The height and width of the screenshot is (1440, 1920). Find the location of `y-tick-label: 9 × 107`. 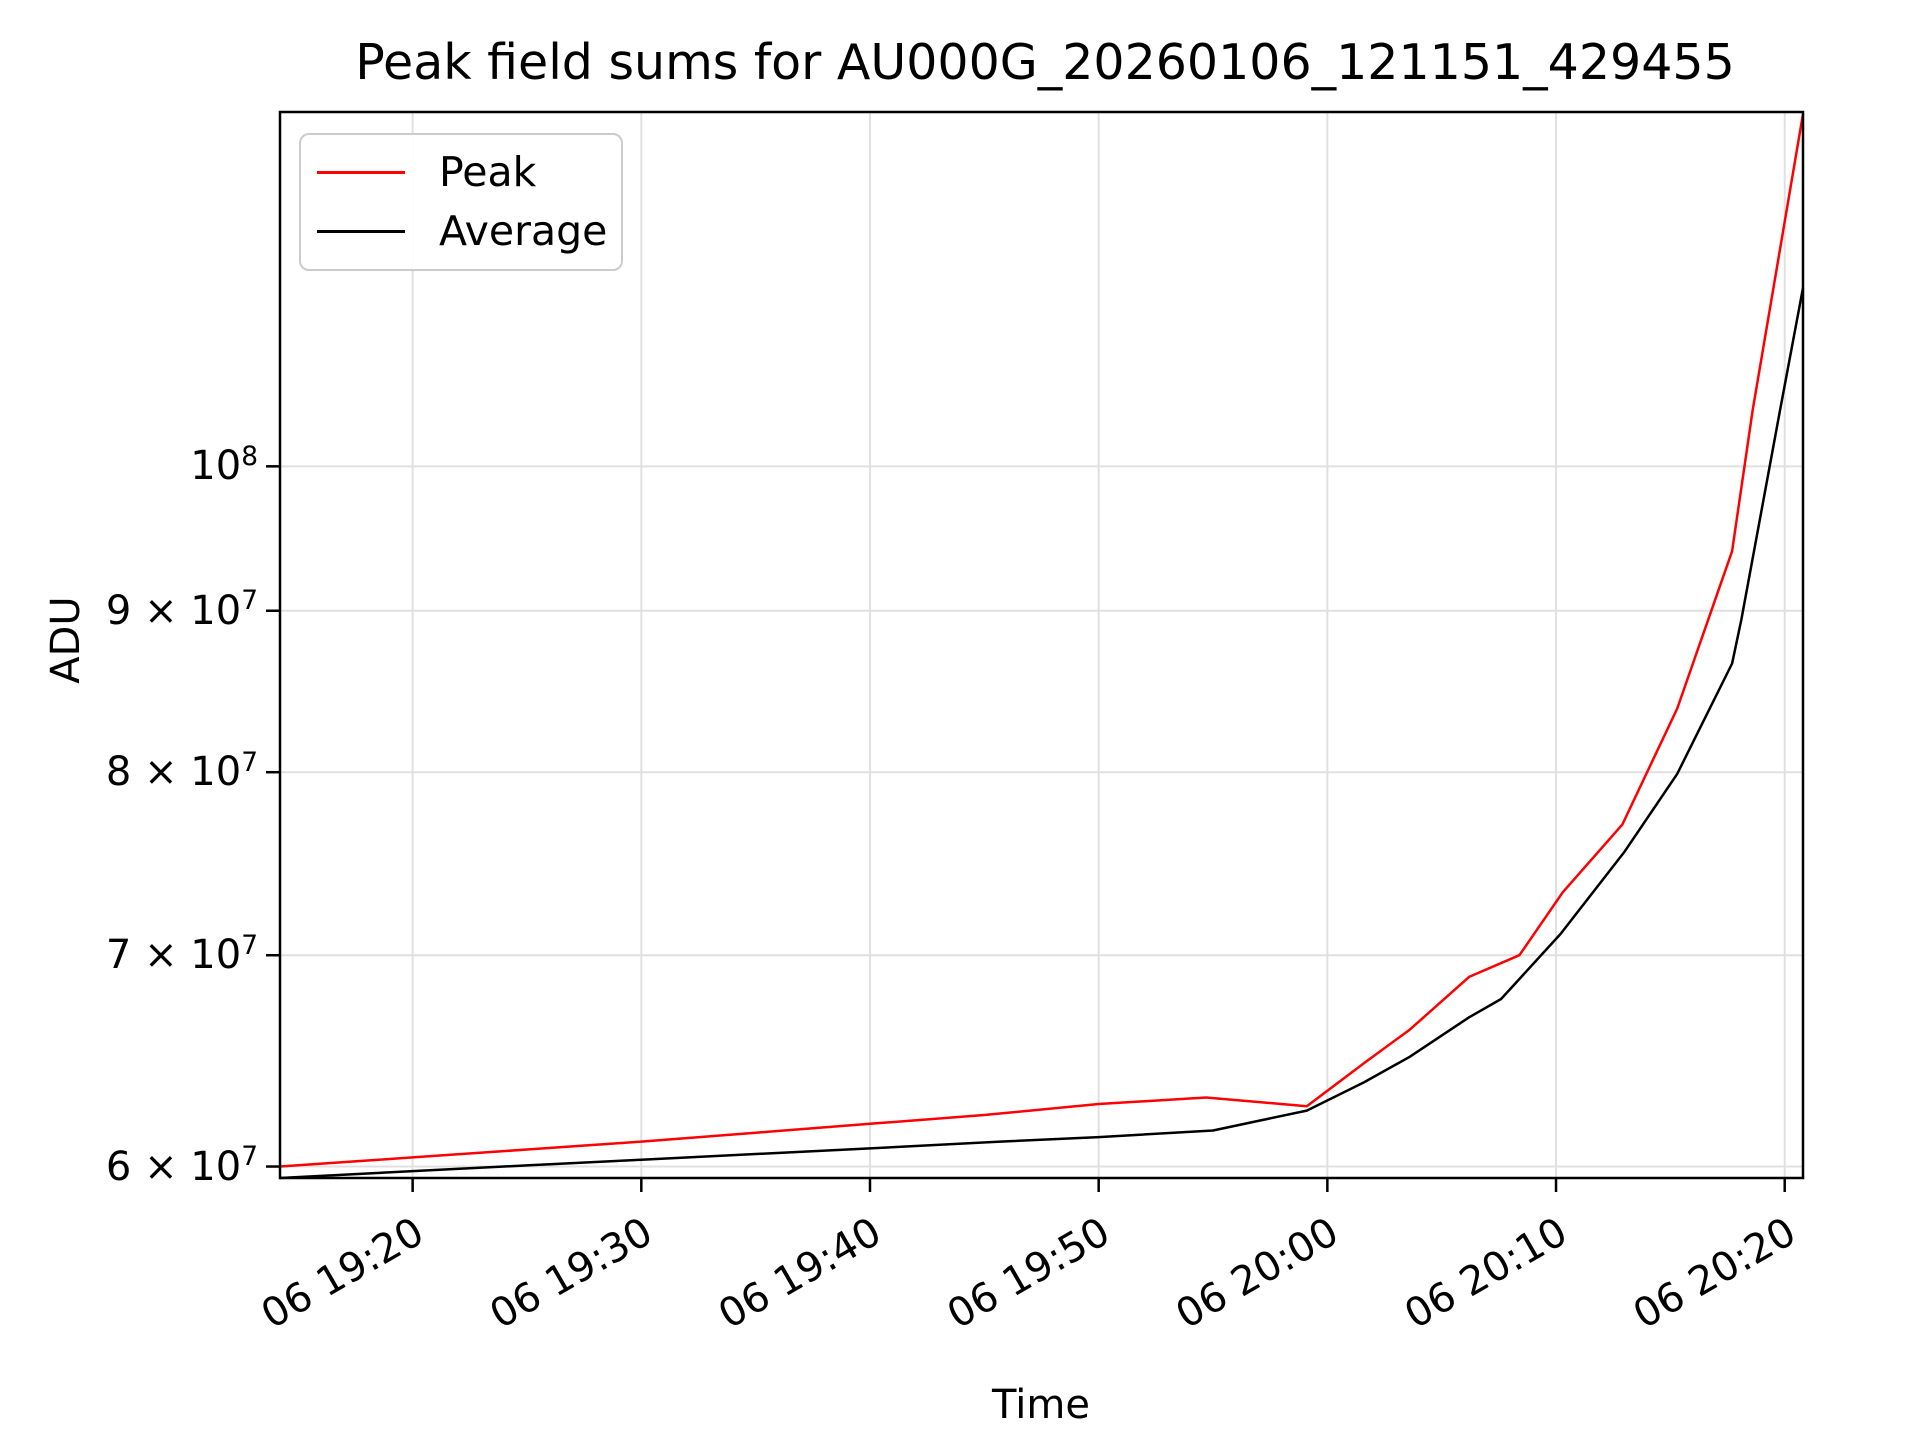

y-tick-label: 9 × 107 is located at coordinates (181, 609).